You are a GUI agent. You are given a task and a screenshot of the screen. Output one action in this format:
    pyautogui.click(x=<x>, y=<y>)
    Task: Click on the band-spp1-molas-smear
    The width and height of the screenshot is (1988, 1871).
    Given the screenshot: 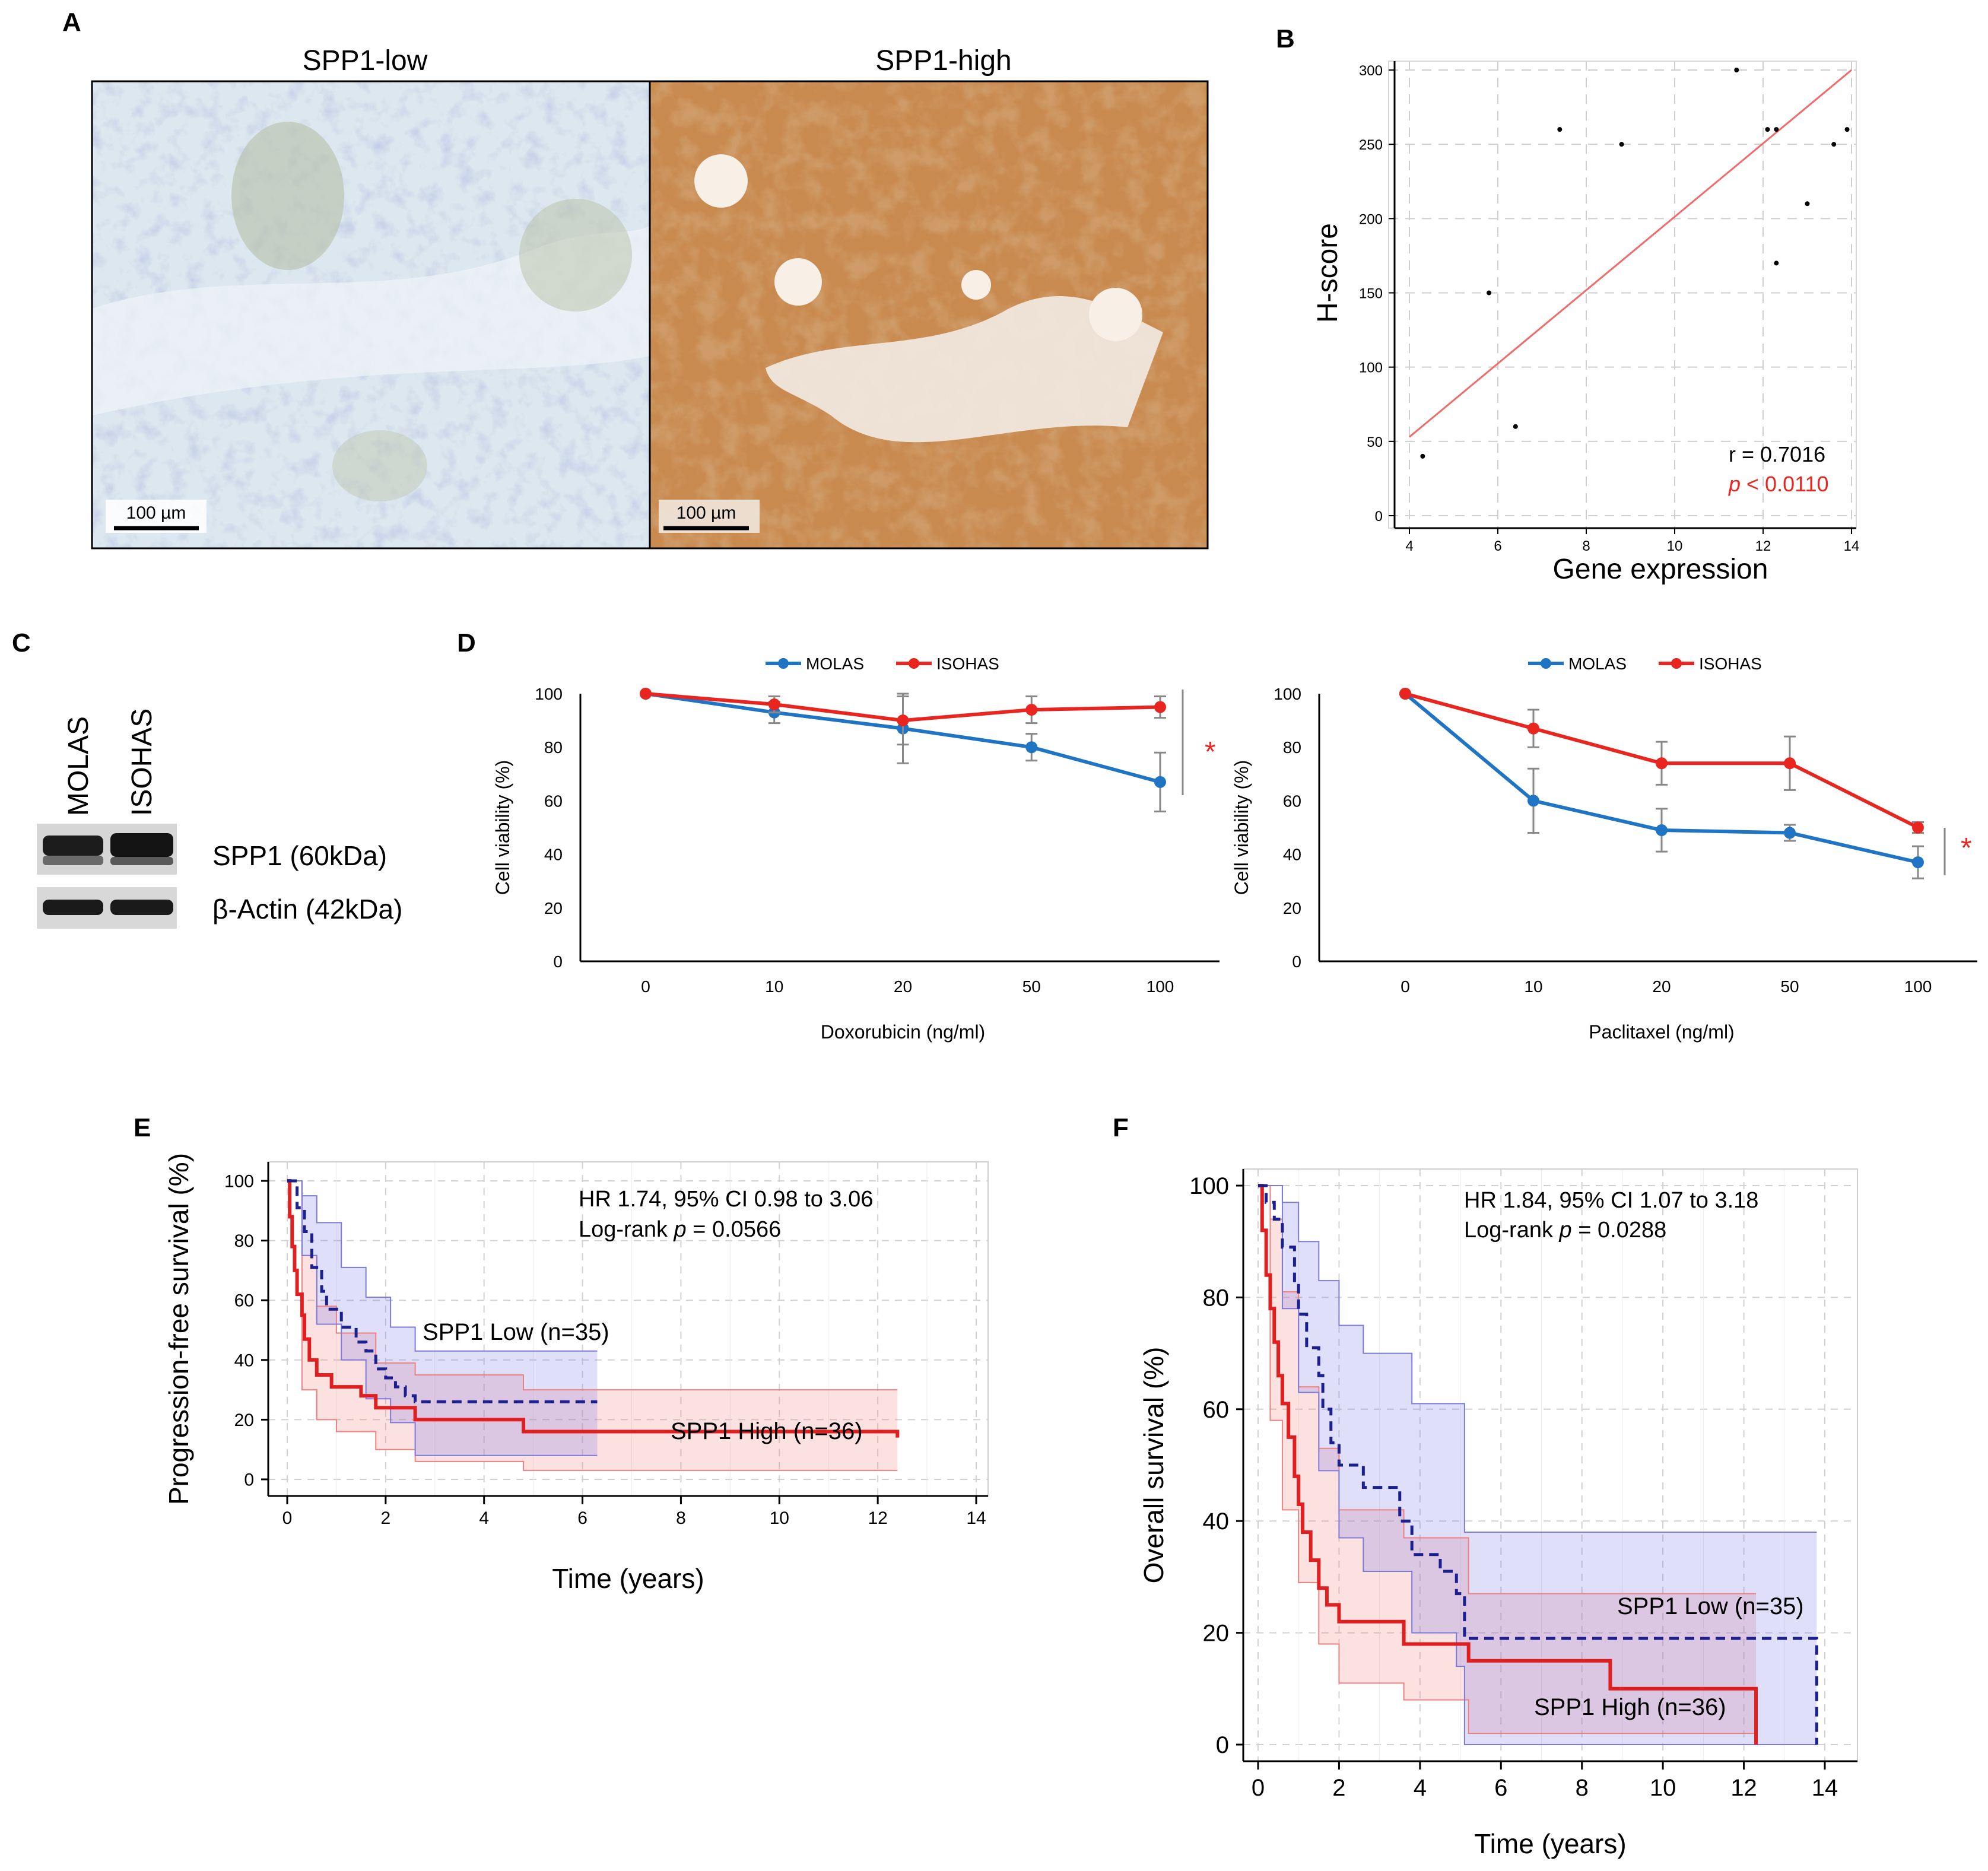 What is the action you would take?
    pyautogui.click(x=73, y=860)
    